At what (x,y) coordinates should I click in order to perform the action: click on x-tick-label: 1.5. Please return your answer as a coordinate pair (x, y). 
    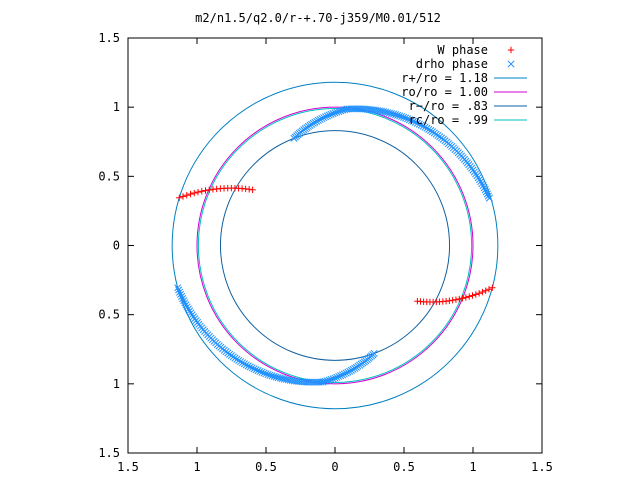
    Looking at the image, I should click on (128, 467).